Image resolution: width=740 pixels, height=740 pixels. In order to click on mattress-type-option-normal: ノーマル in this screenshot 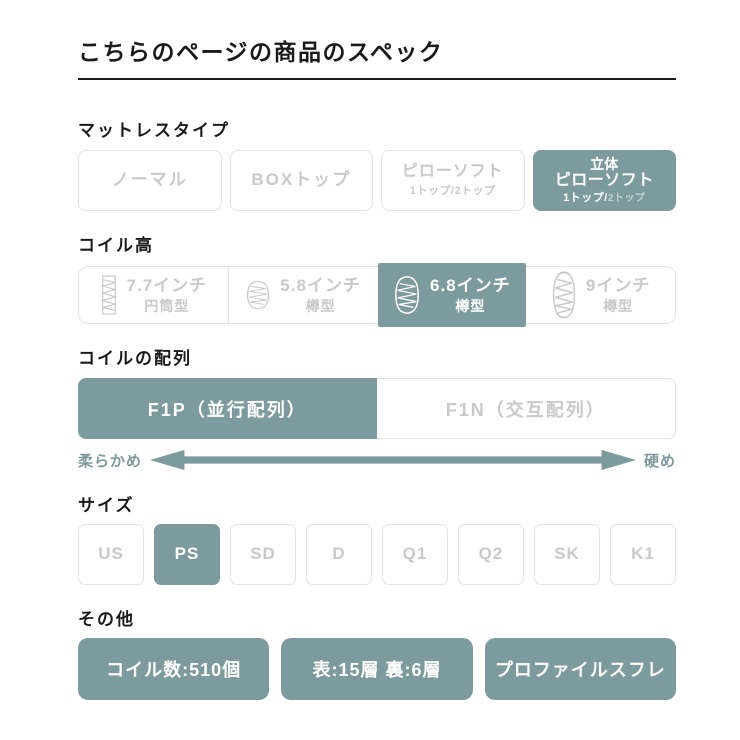, I will do `click(150, 180)`.